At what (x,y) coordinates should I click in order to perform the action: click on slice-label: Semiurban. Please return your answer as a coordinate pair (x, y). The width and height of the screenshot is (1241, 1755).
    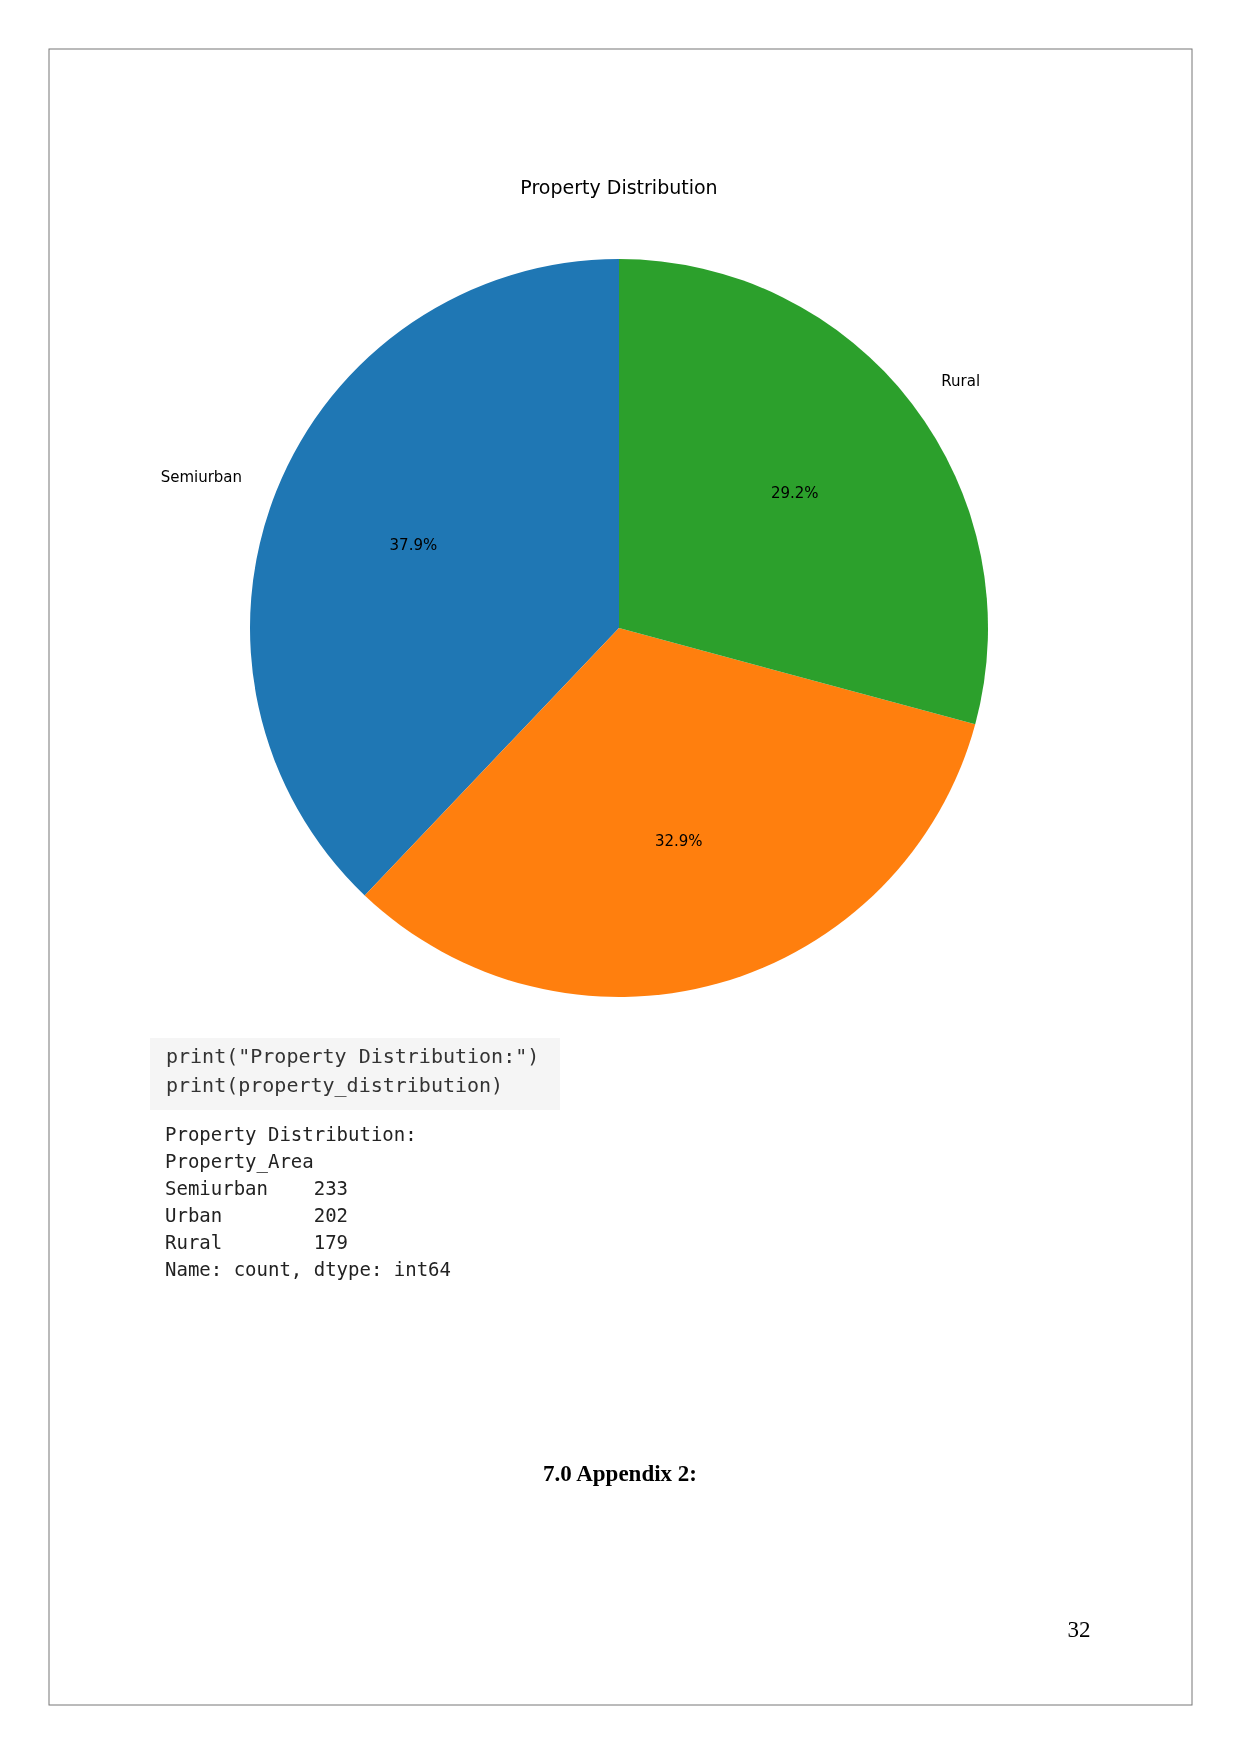
    Looking at the image, I should click on (201, 476).